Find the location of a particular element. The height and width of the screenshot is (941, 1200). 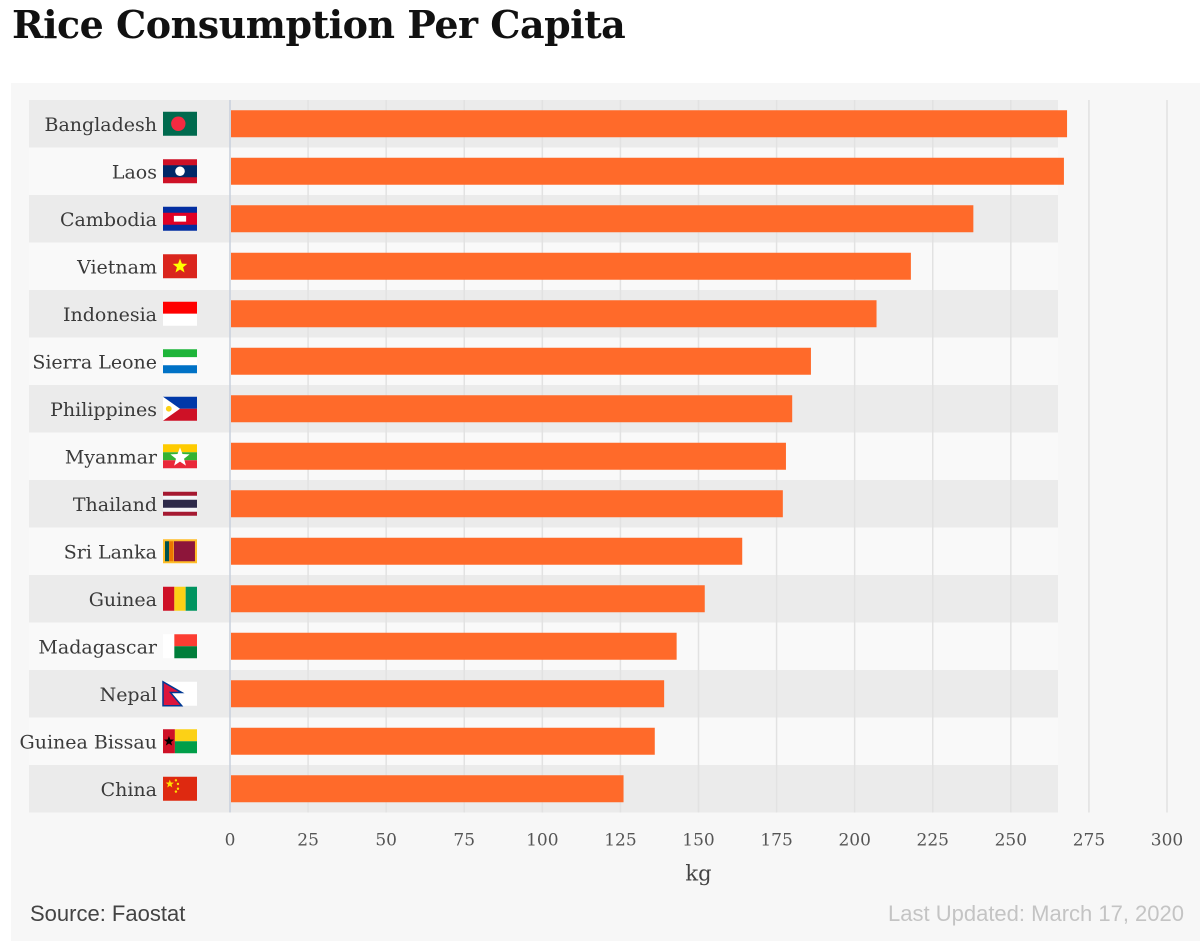

category-label: Indonesia is located at coordinates (110, 315).